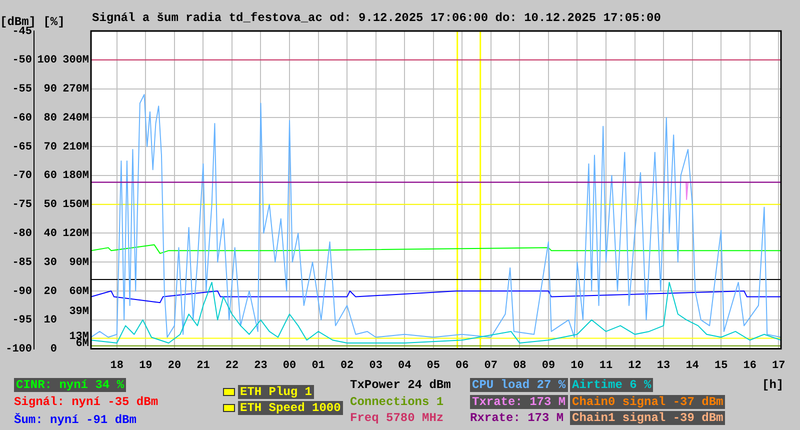  Describe the element at coordinates (491, 366) in the screenshot. I see `x-tick-label: 07` at that location.